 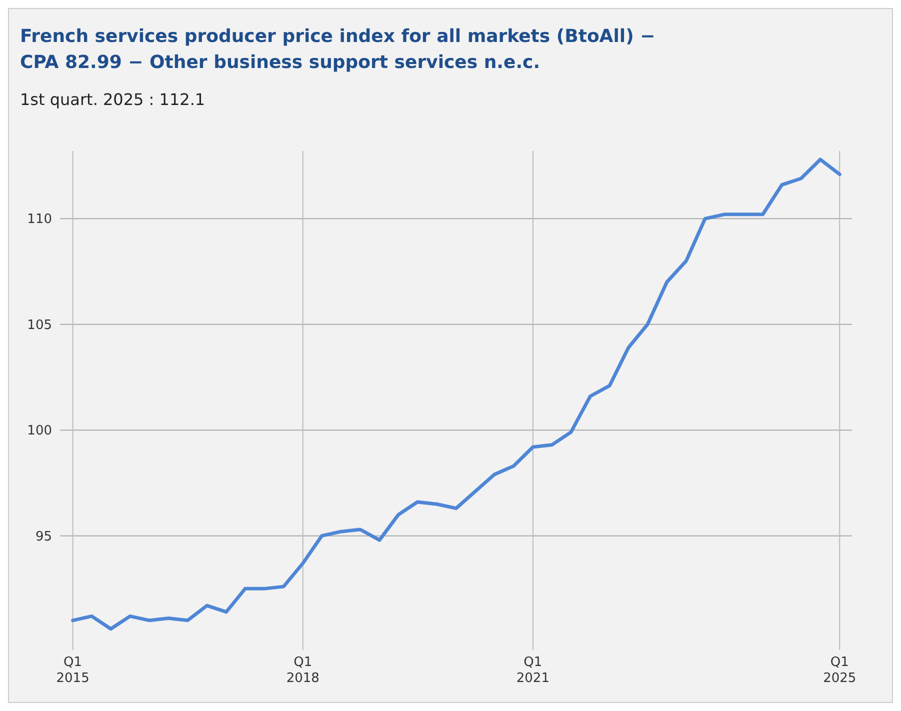 I want to click on y-tick-label: 110, so click(x=39, y=220).